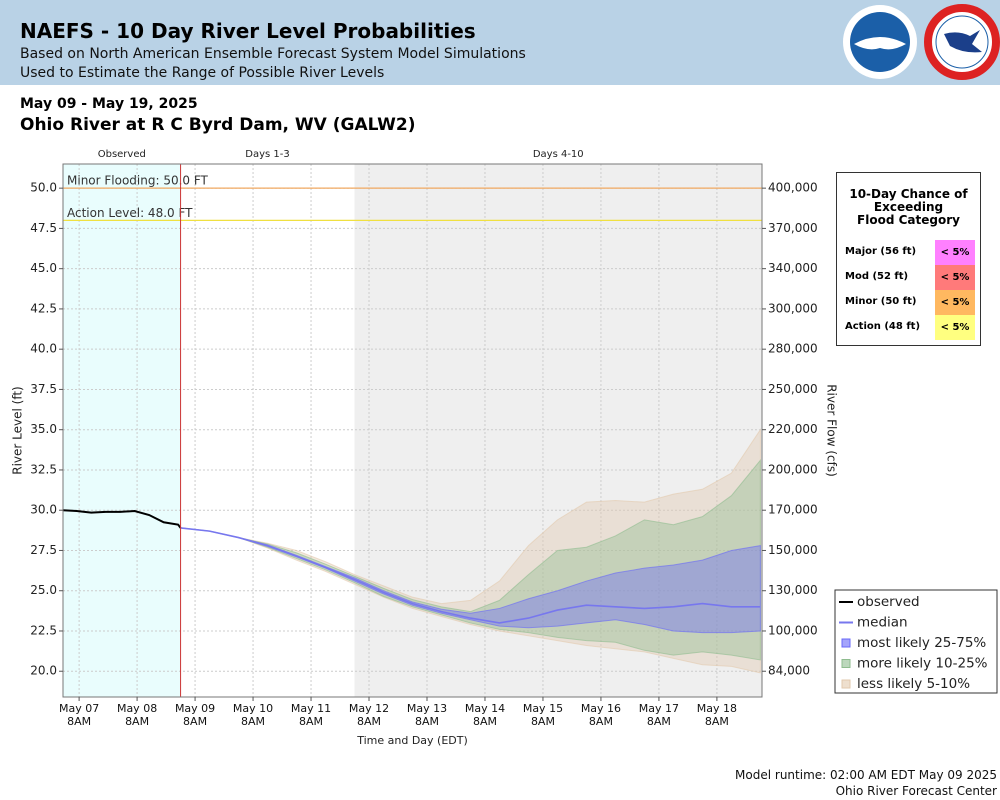  I want to click on y2-tick-label: 370,000, so click(793, 228).